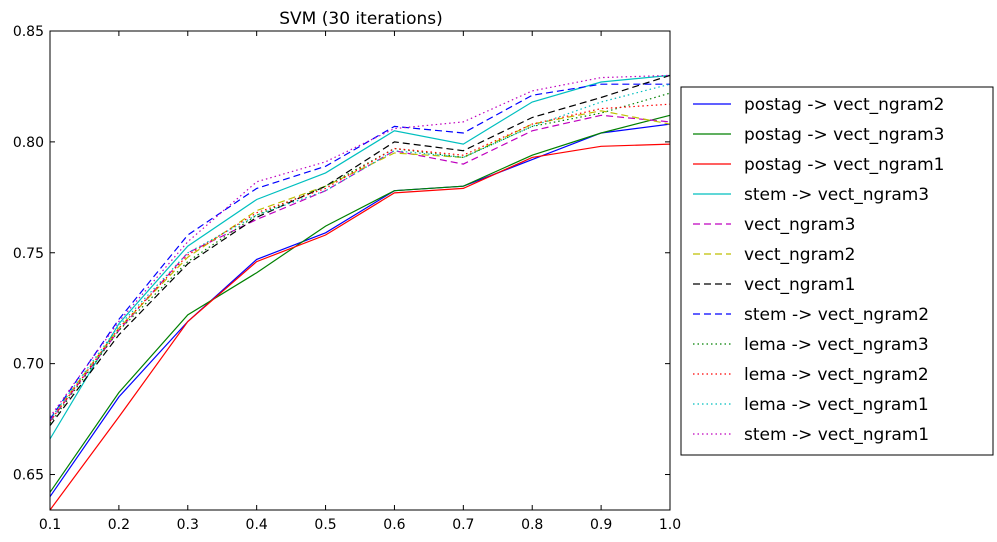  What do you see at coordinates (28, 32) in the screenshot?
I see `y-tick-label: 0.85` at bounding box center [28, 32].